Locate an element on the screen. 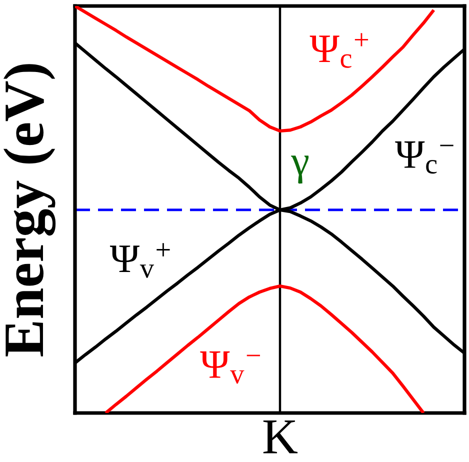  series-label: Ψ$_{c}$$^{−}$ is located at coordinates (424, 157).